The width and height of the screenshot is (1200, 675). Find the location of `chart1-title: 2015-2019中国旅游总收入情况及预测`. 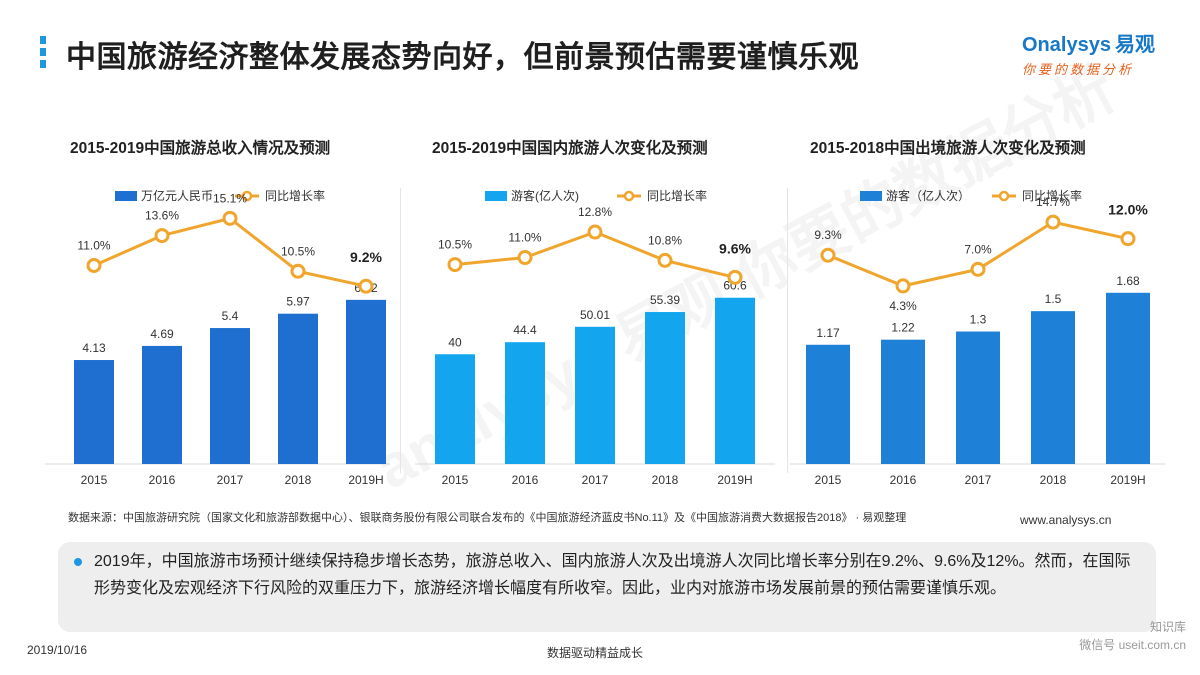

chart1-title: 2015-2019中国旅游总收入情况及预测 is located at coordinates (200, 148).